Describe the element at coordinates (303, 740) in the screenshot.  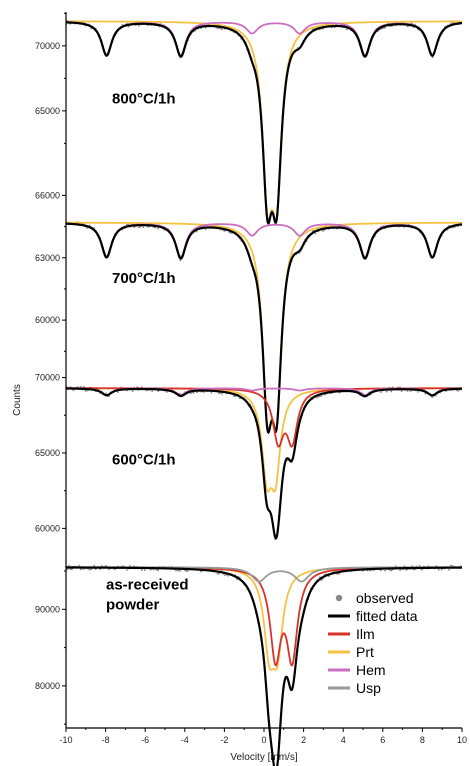
I see `x-tick-label: 2` at that location.